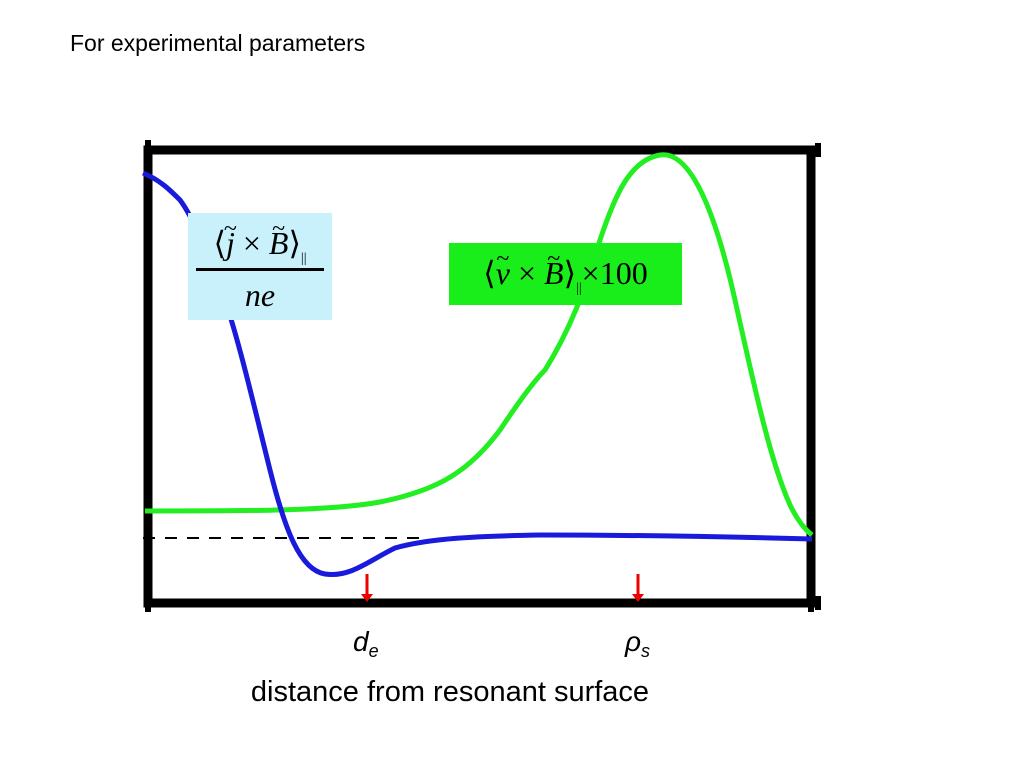 The height and width of the screenshot is (768, 1024). I want to click on blue-curve-label: ⟨j × B⟩|| ne, so click(260, 266).